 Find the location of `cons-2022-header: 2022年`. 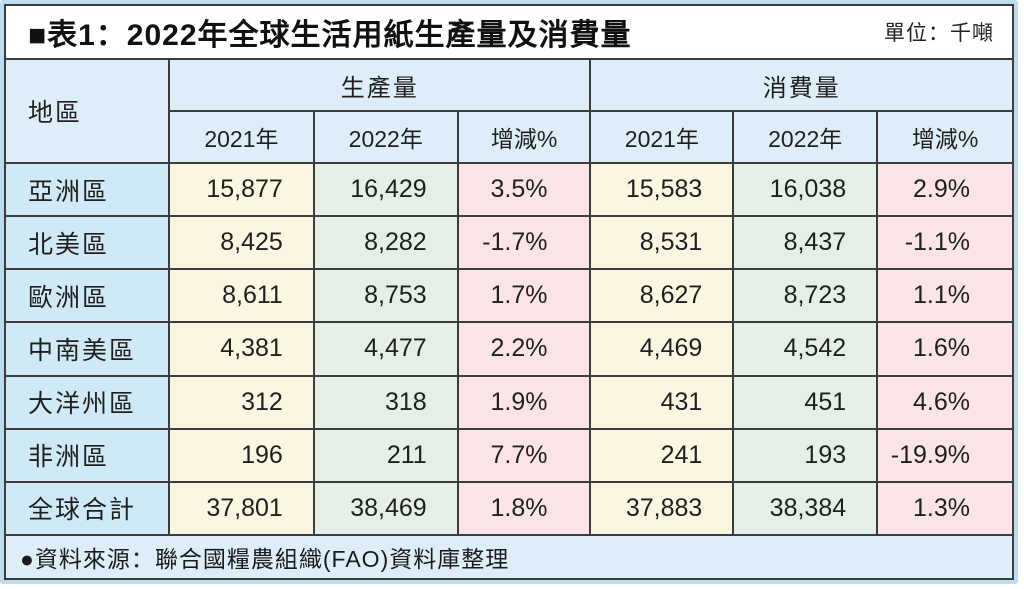

cons-2022-header: 2022年 is located at coordinates (805, 137).